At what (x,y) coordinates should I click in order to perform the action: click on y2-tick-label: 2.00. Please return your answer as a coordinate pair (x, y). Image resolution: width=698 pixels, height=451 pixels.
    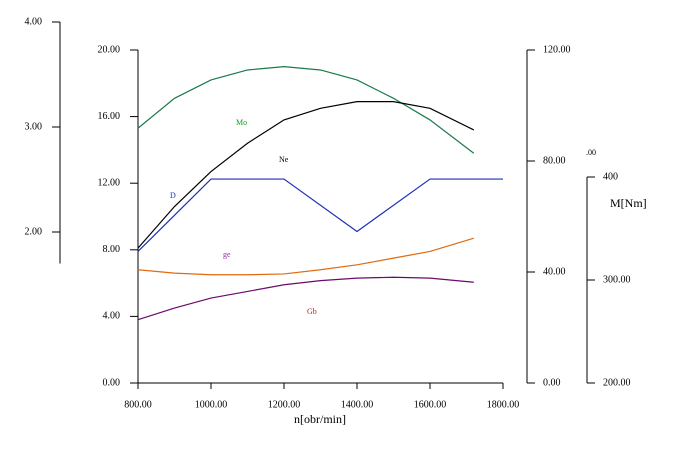
    Looking at the image, I should click on (34, 231).